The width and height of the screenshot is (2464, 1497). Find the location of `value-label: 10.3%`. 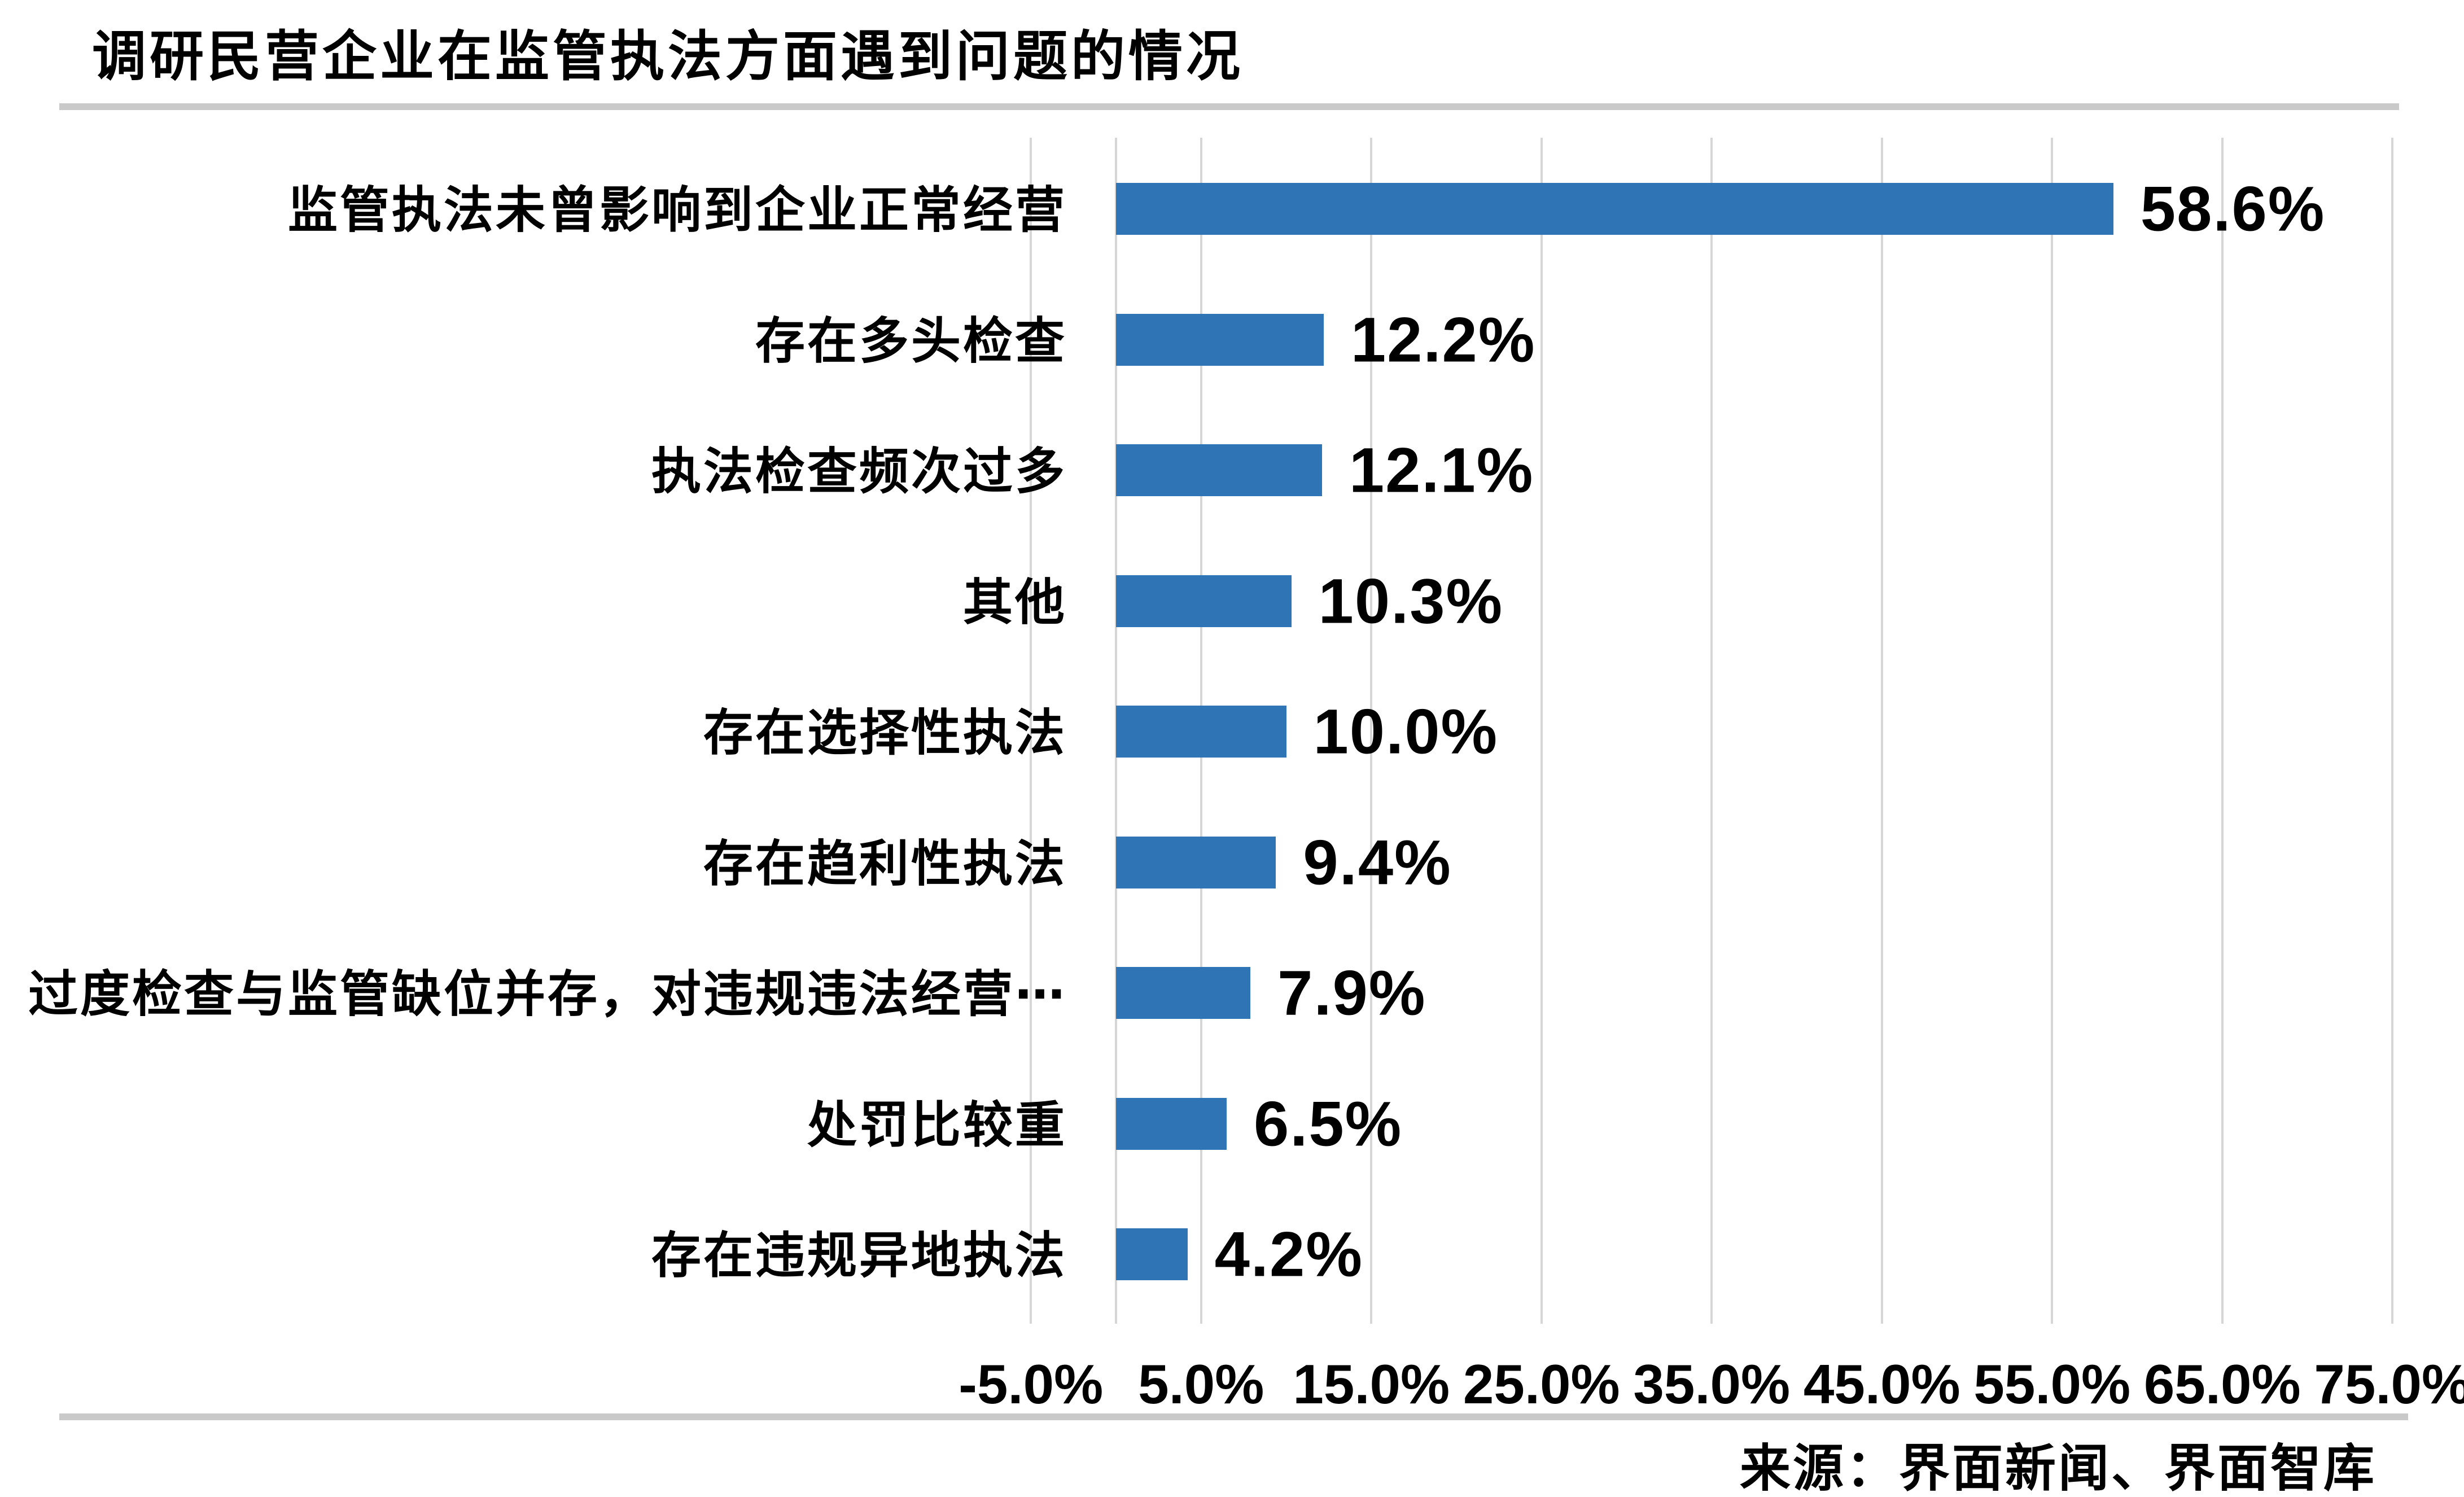

value-label: 10.3% is located at coordinates (1411, 601).